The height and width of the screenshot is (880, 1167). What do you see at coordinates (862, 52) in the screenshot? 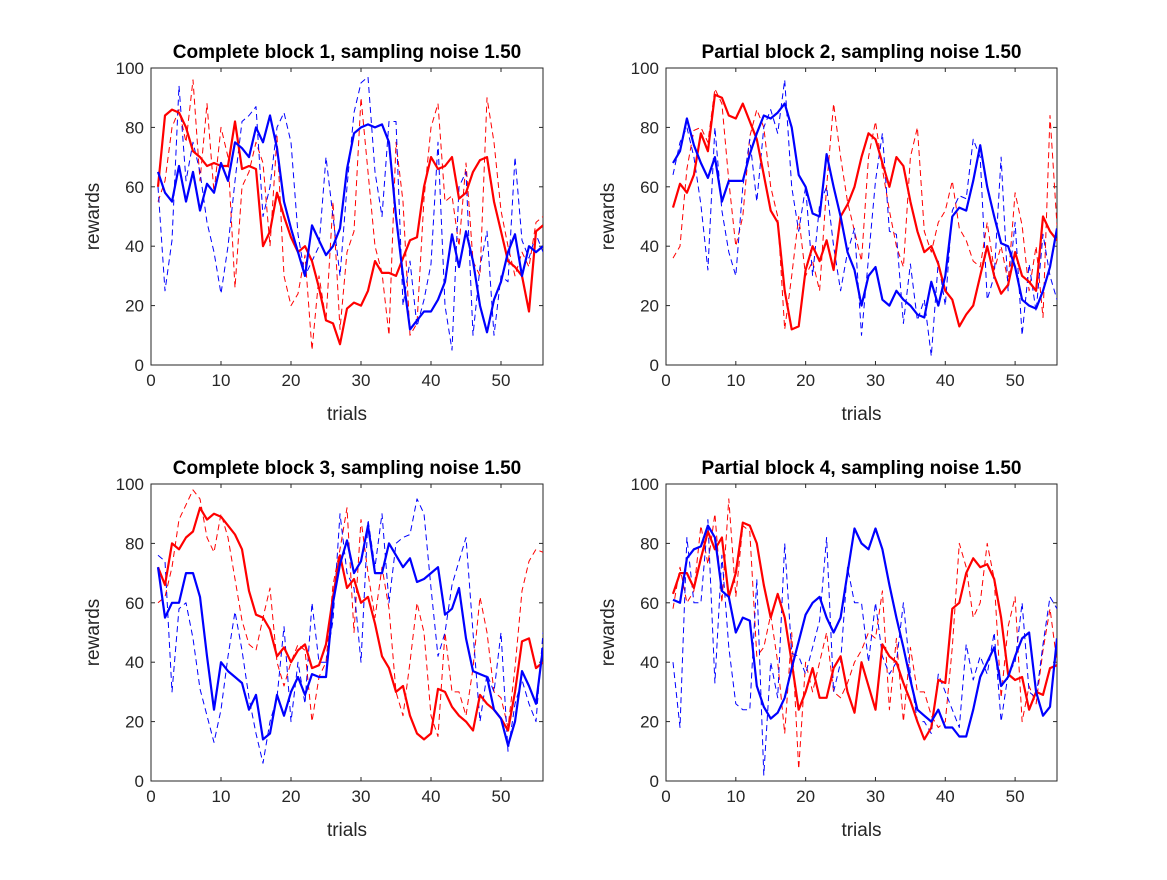
I see `chart-title: Partial block 2, sampling noise 1.50` at bounding box center [862, 52].